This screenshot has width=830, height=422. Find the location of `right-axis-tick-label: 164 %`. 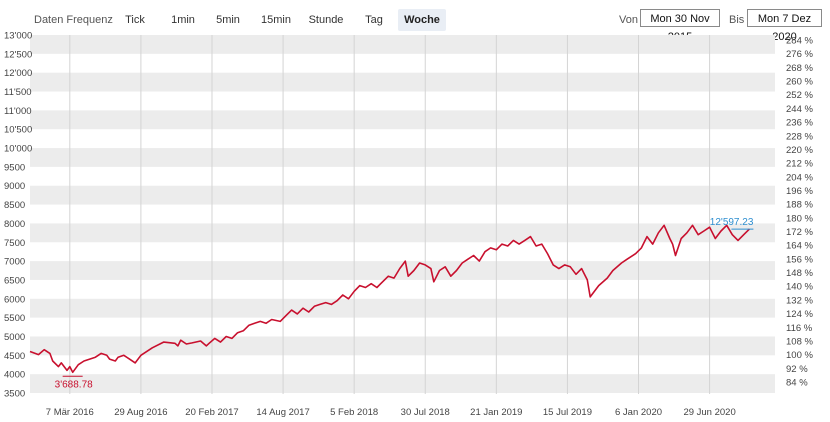

right-axis-tick-label: 164 % is located at coordinates (799, 246).